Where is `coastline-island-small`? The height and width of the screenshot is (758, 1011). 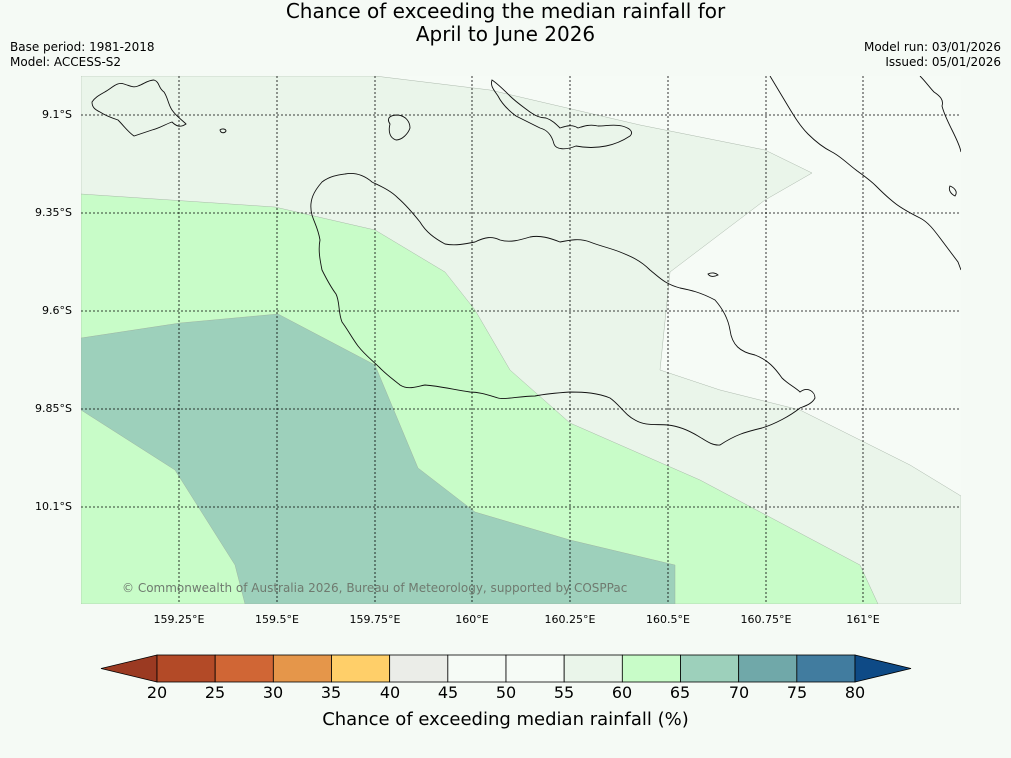 coastline-island-small is located at coordinates (399, 127).